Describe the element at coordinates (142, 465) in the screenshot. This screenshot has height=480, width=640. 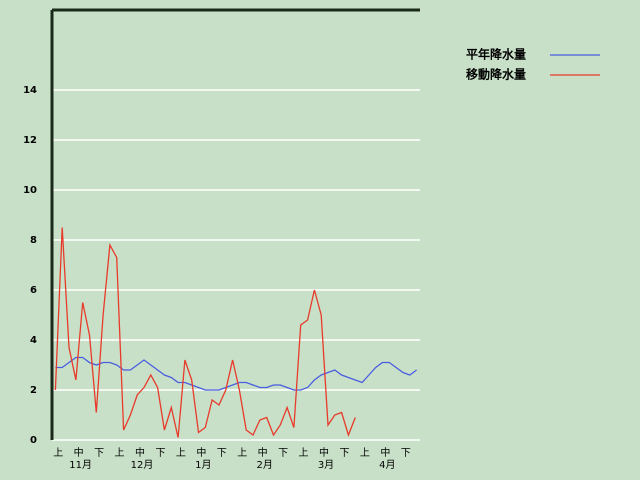
I see `month-label: 12月` at that location.